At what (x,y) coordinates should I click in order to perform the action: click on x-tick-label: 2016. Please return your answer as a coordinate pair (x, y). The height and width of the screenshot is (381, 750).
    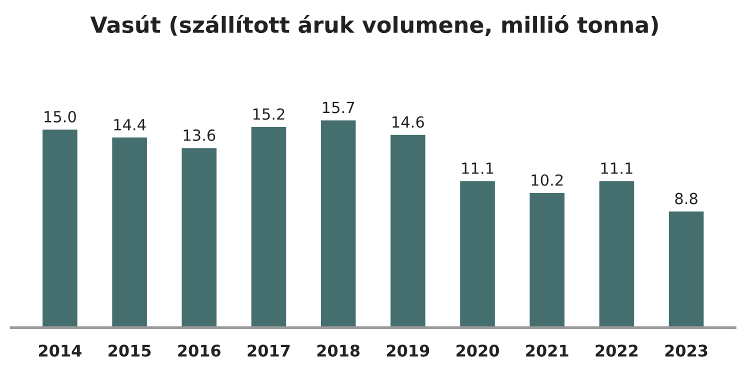
    Looking at the image, I should click on (199, 350).